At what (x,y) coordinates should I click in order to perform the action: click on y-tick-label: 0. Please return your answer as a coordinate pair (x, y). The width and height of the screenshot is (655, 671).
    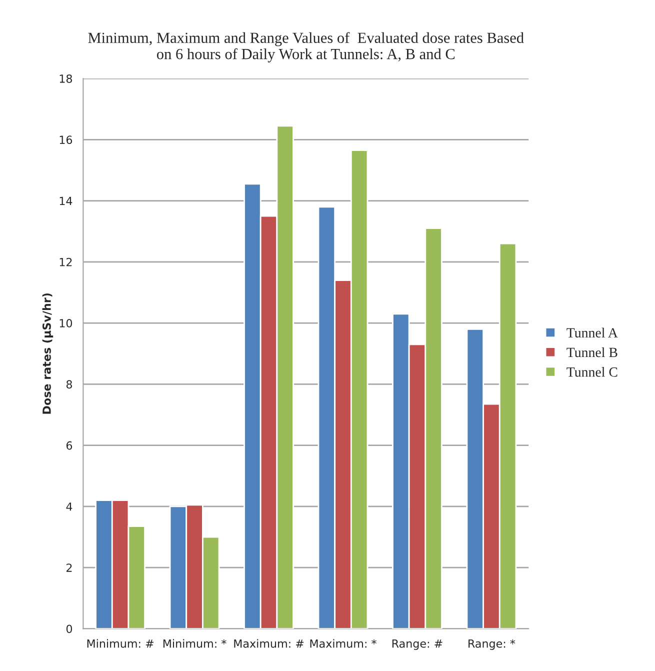
    Looking at the image, I should click on (69, 629).